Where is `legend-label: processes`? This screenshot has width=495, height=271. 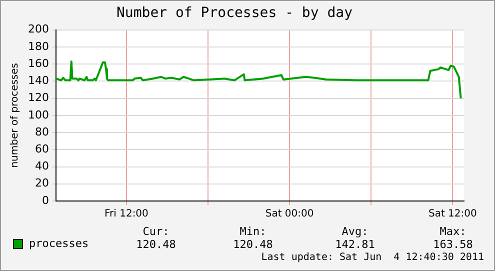
legend-label: processes is located at coordinates (59, 243).